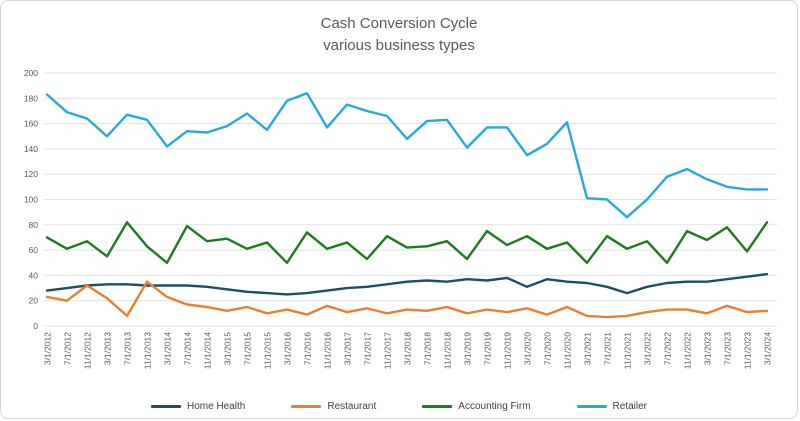 This screenshot has width=800, height=421. I want to click on x-tick-label: 3/1/2019, so click(468, 348).